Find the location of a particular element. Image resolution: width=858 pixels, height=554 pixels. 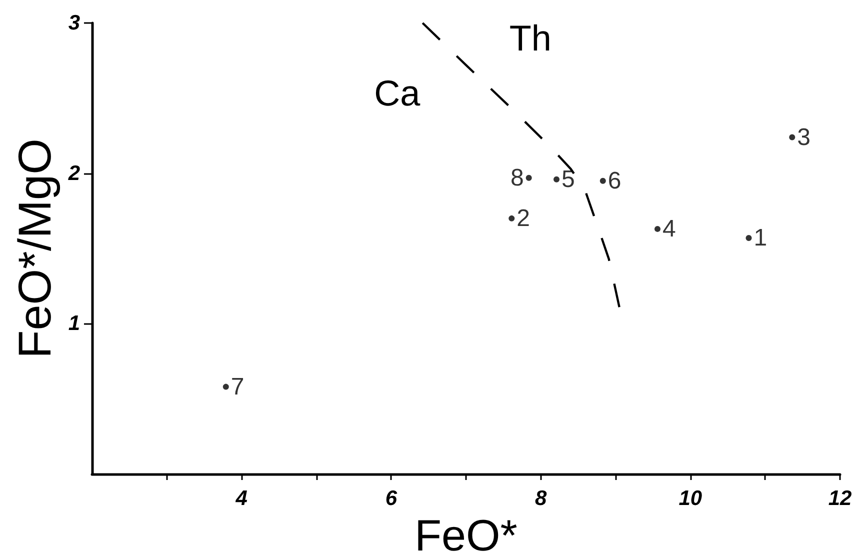

x-tick-label: 6 is located at coordinates (391, 498).